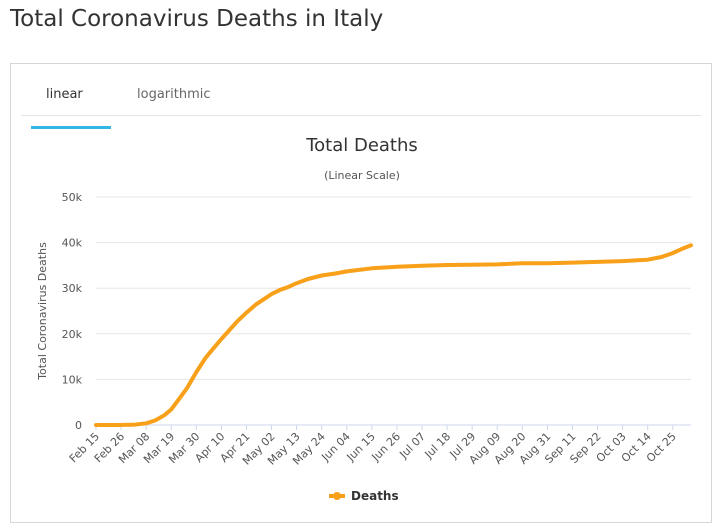  I want to click on y-tick-label: 40k, so click(72, 243).